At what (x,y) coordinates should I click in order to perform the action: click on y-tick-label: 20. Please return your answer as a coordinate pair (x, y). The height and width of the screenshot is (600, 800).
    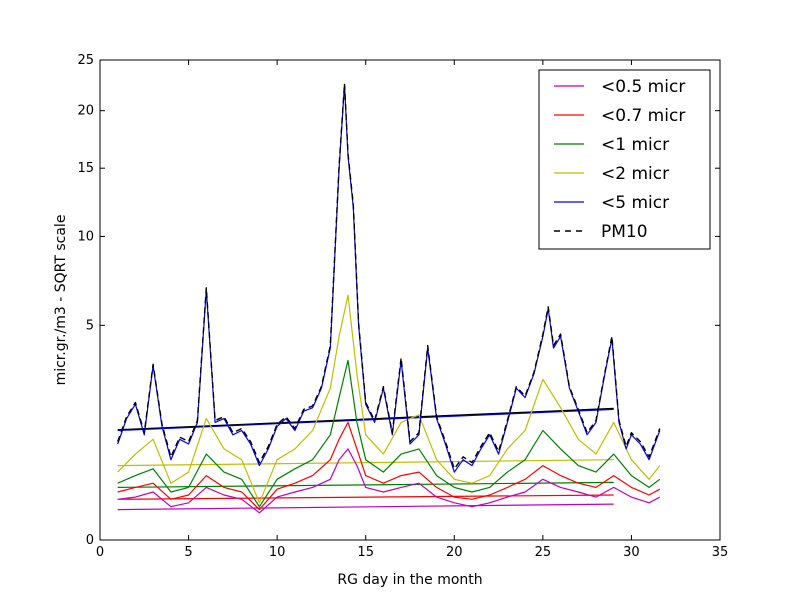
    Looking at the image, I should click on (85, 111).